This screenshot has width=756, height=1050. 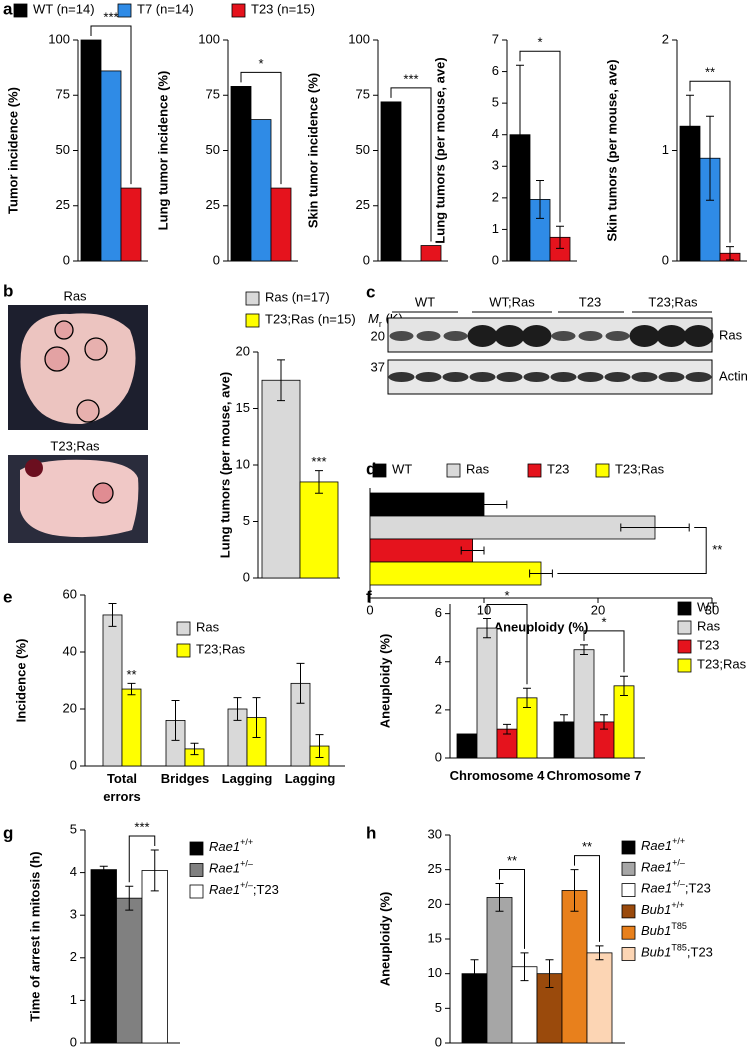 I want to click on lane-label: WT, so click(x=425, y=301).